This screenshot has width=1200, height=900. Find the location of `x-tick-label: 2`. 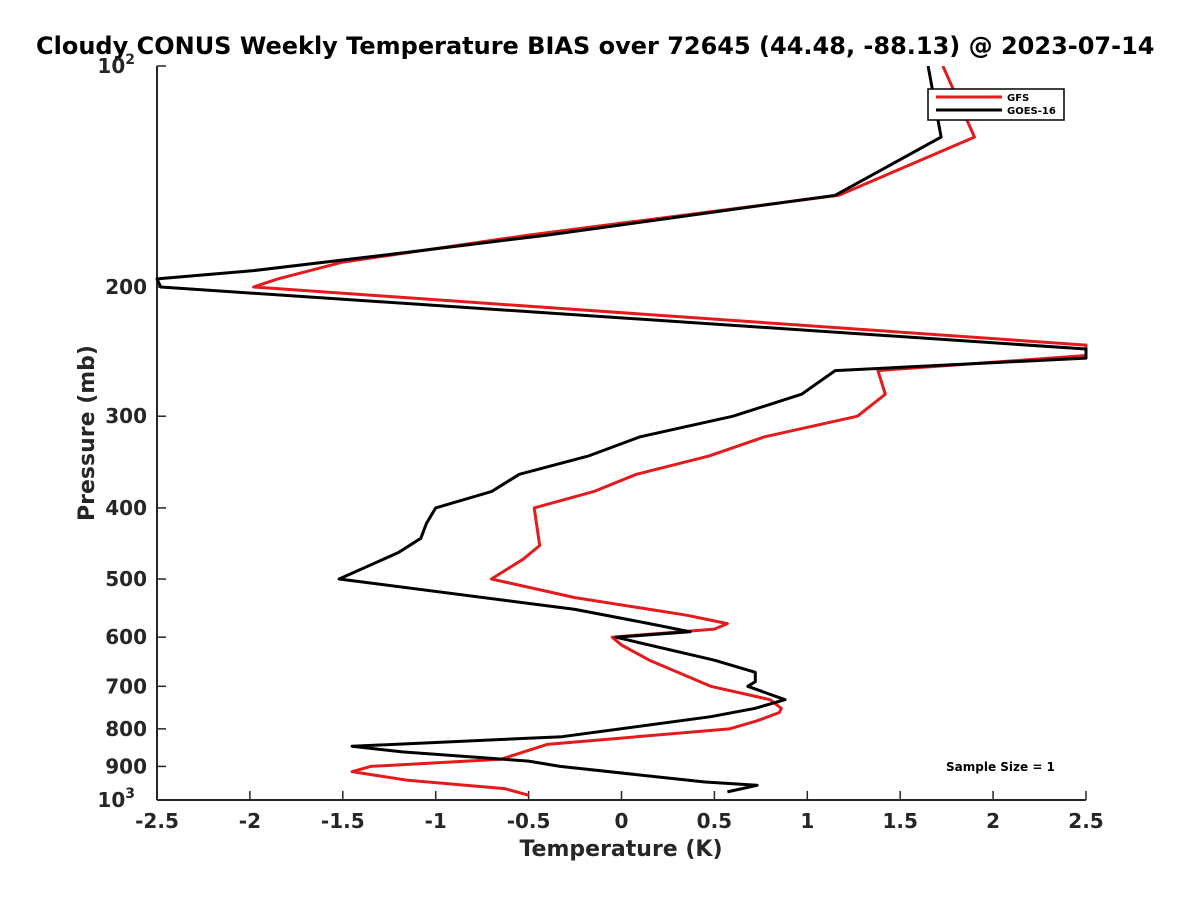

x-tick-label: 2 is located at coordinates (993, 821).